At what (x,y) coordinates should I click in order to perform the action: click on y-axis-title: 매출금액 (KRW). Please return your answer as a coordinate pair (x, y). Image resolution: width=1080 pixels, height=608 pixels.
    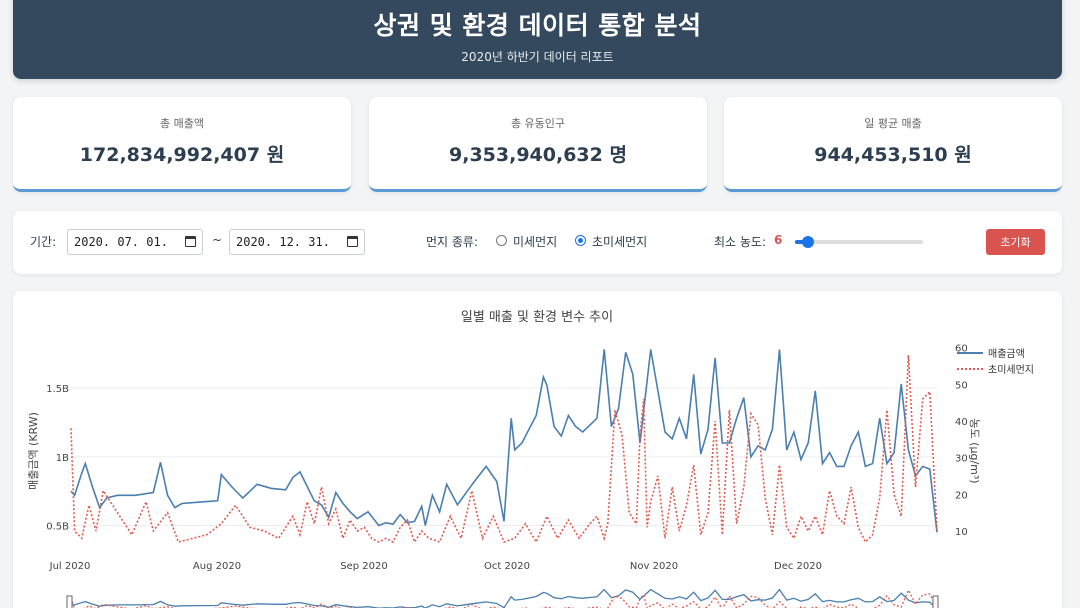
    Looking at the image, I should click on (33, 451).